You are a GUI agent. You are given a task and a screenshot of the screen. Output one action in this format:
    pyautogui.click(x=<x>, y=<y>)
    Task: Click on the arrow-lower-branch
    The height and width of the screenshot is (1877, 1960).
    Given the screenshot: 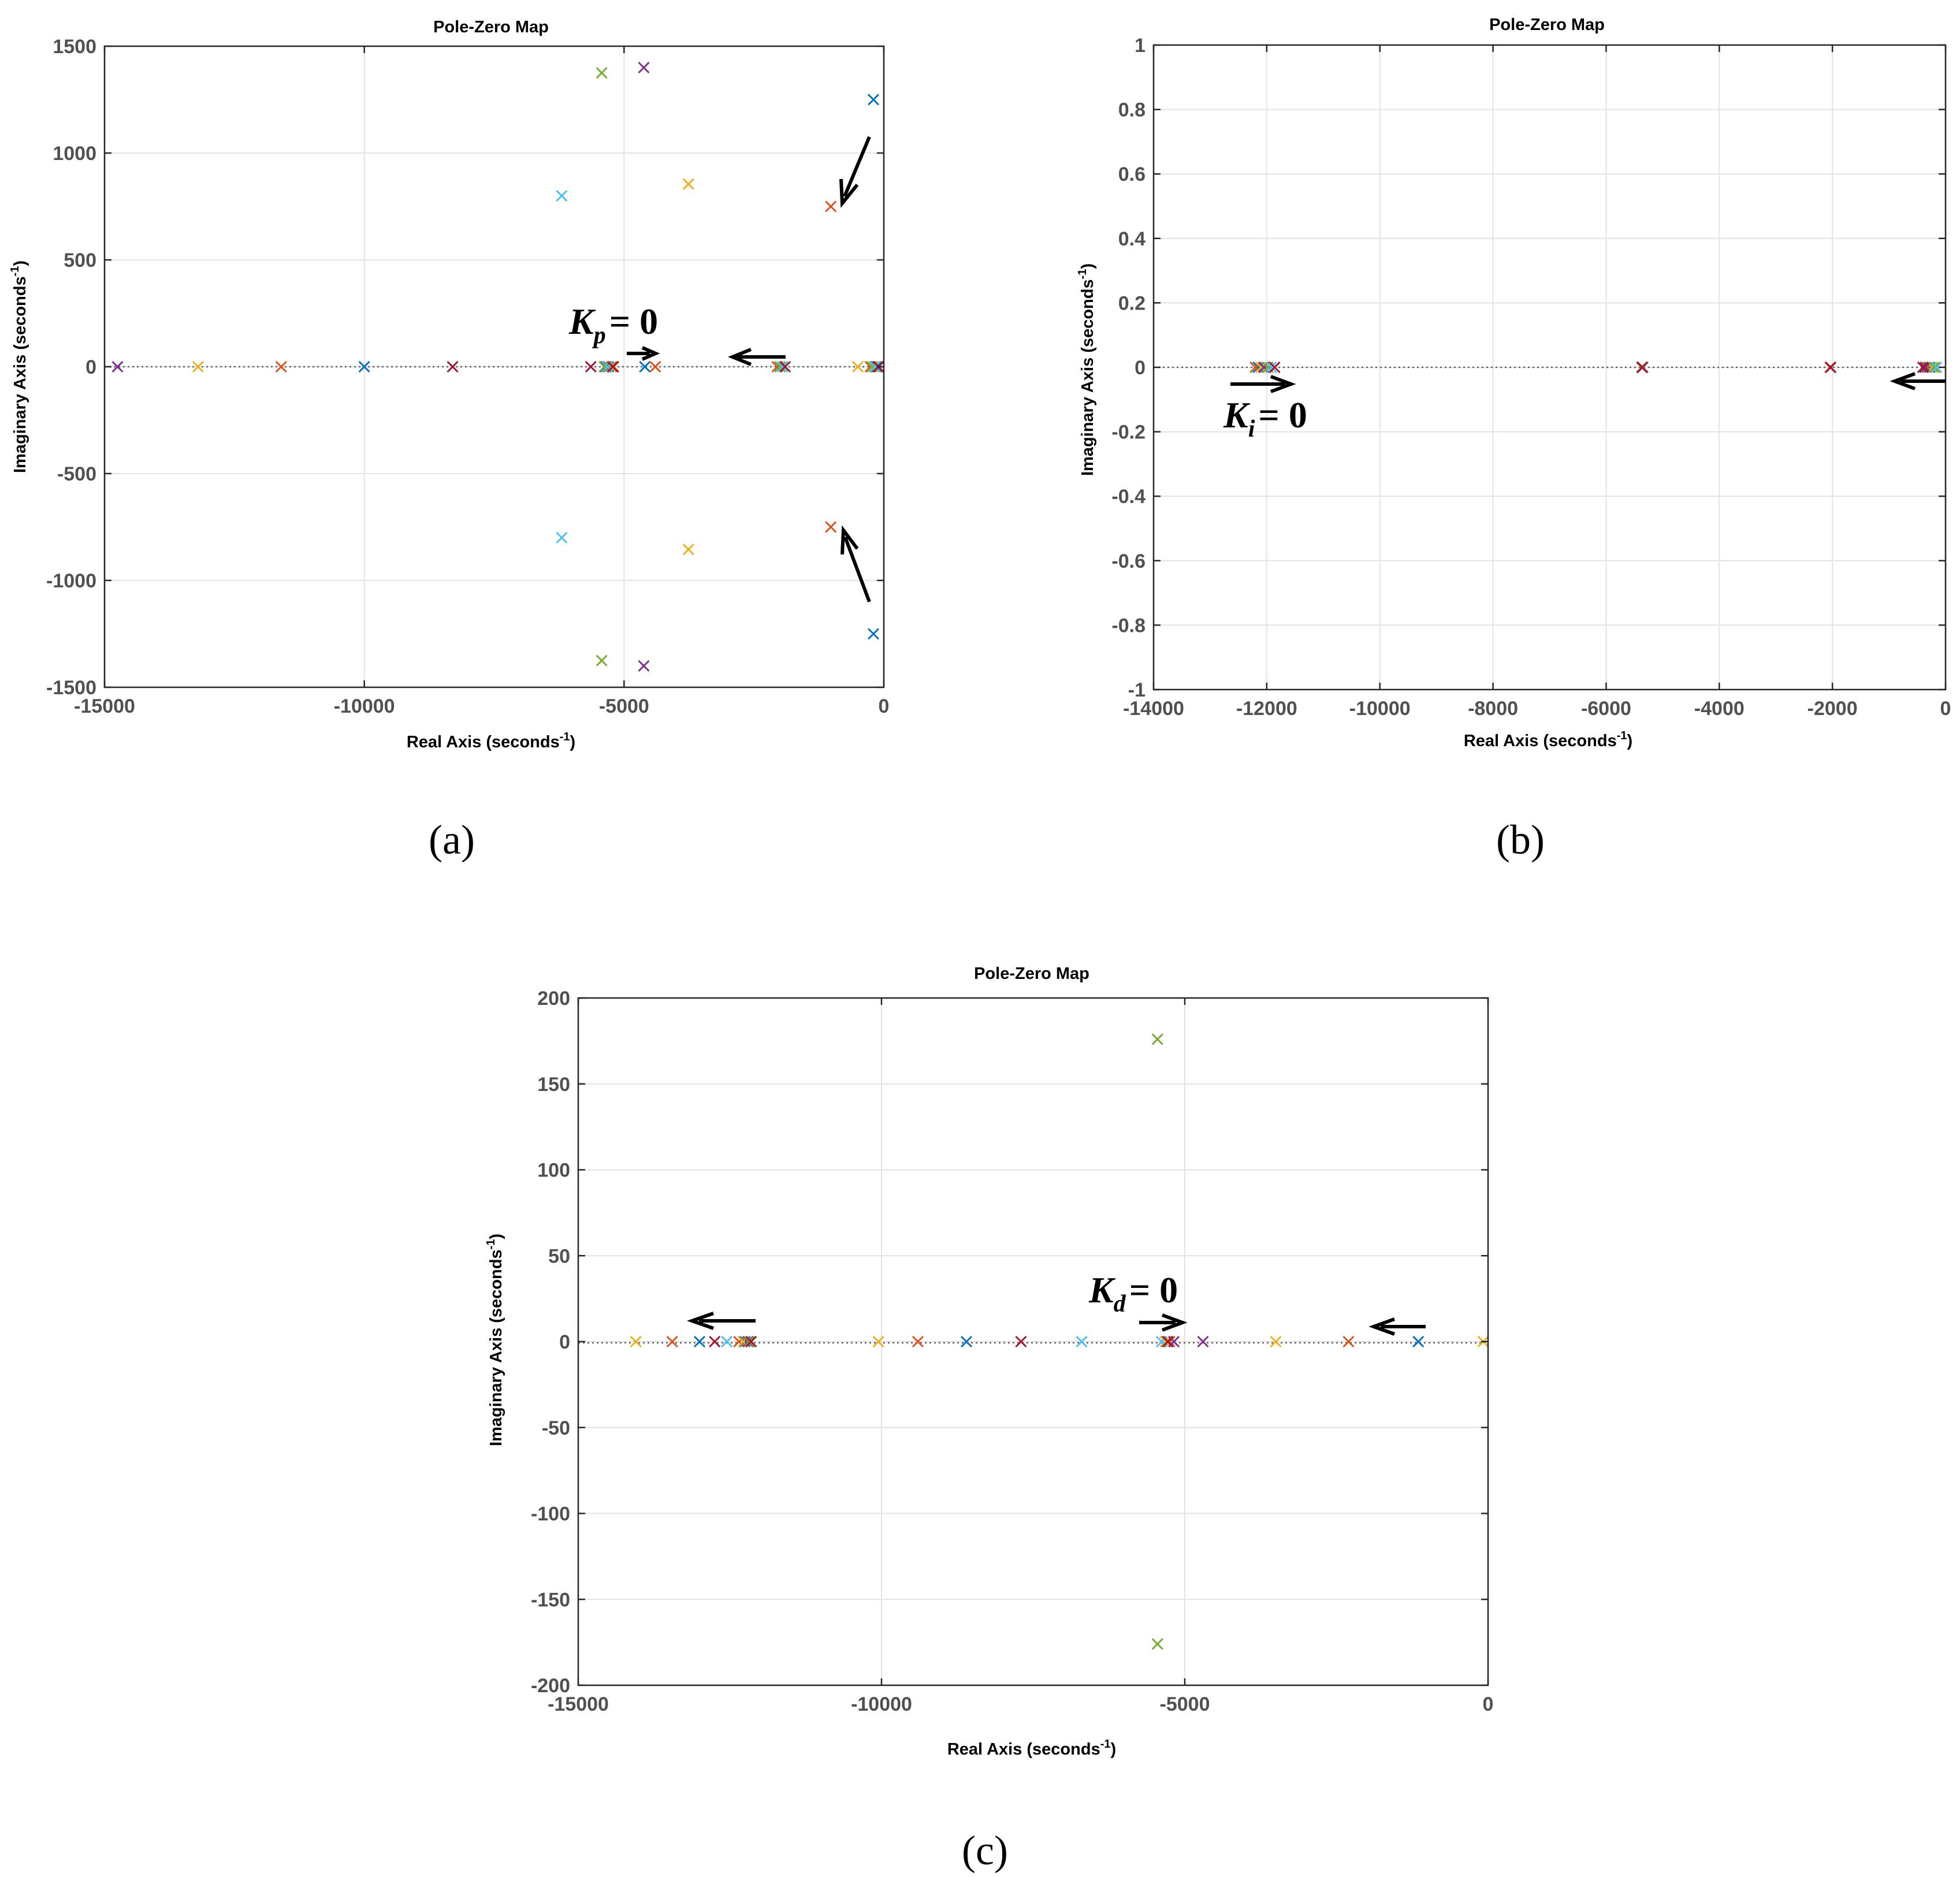 What is the action you would take?
    pyautogui.click(x=855, y=564)
    